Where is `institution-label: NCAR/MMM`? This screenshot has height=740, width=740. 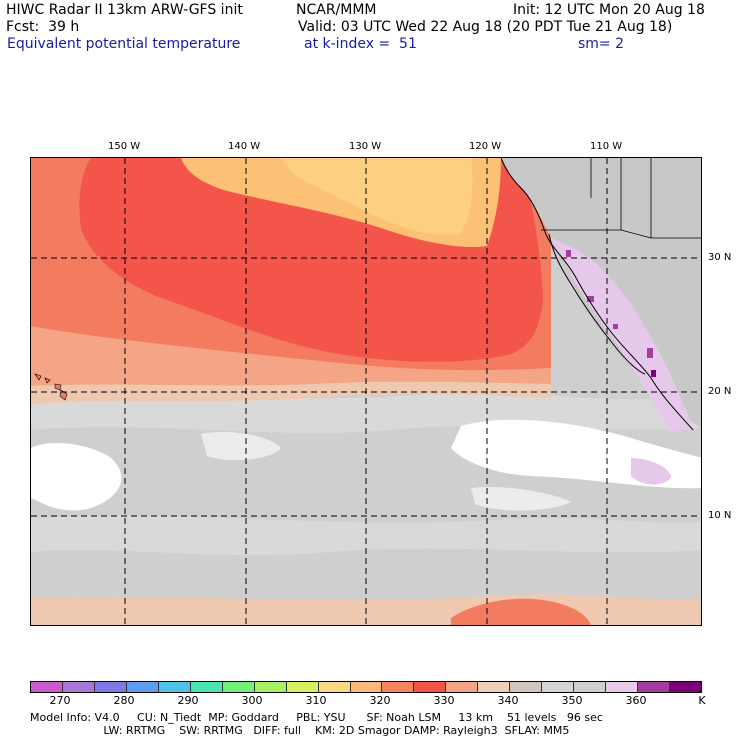 institution-label: NCAR/MMM is located at coordinates (336, 10).